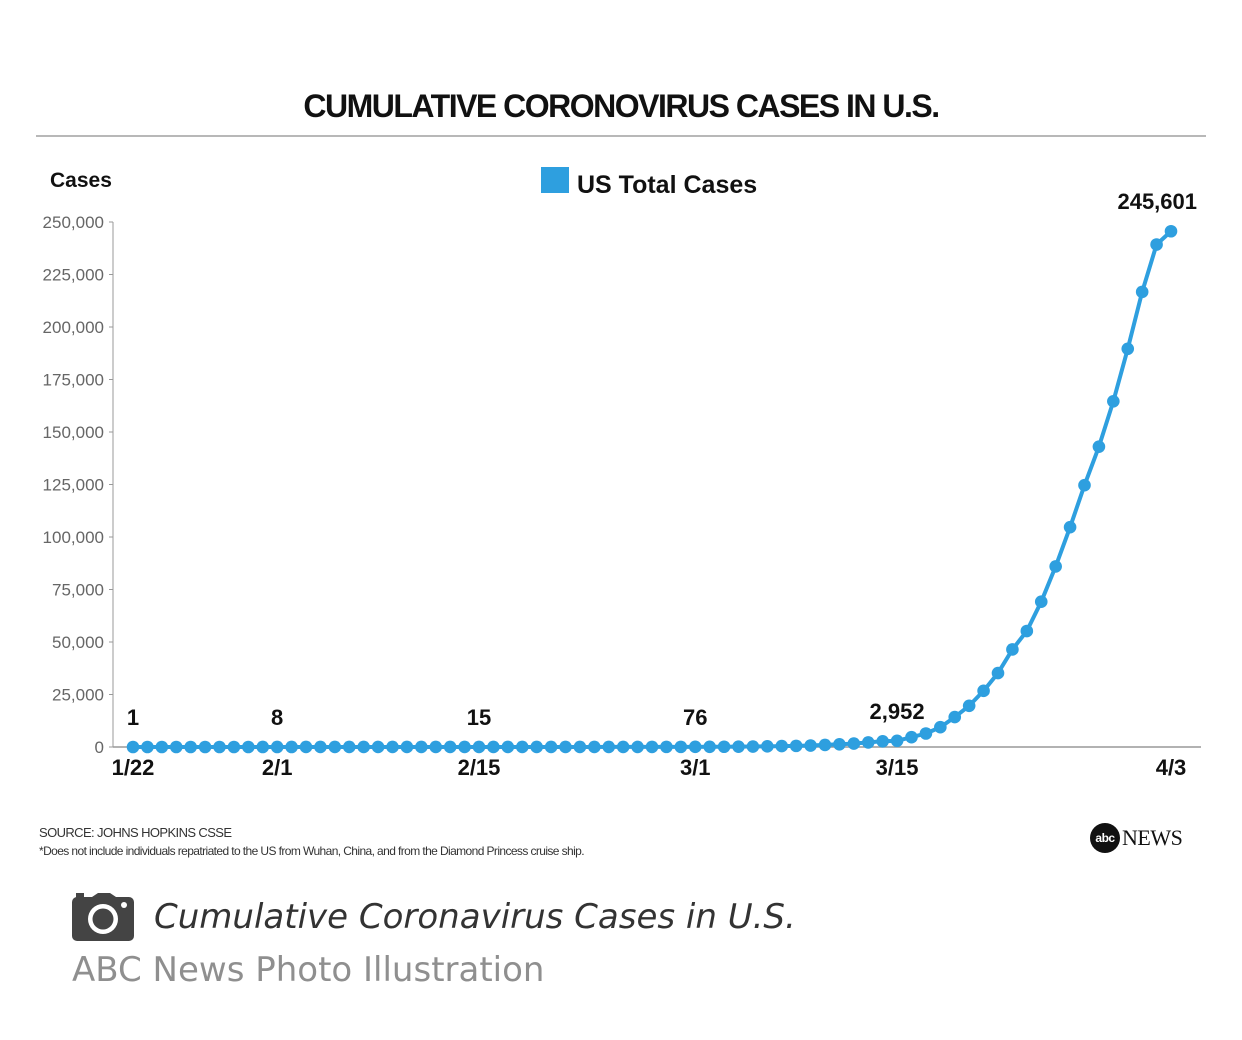 The width and height of the screenshot is (1242, 1040). I want to click on y-tick-label: 150,000, so click(73, 432).